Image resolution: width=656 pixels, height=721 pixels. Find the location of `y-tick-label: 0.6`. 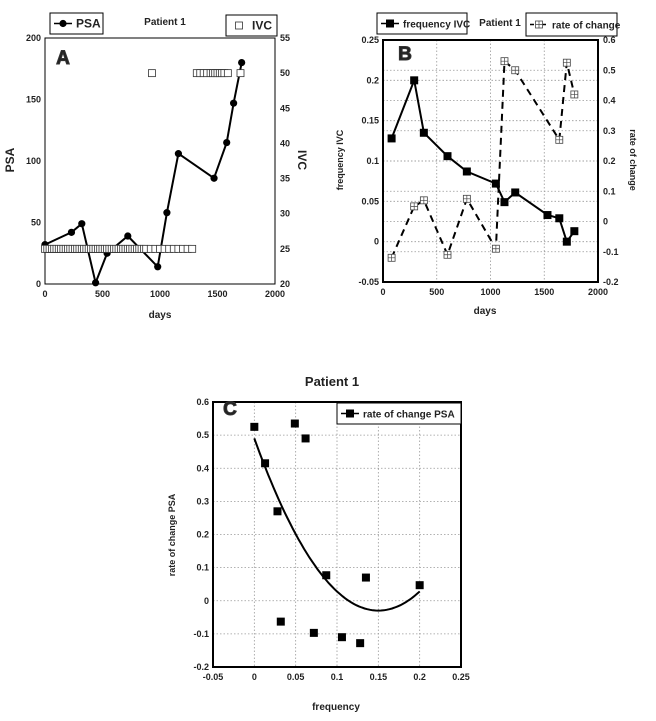

y-tick-label: 0.6 is located at coordinates (202, 402).